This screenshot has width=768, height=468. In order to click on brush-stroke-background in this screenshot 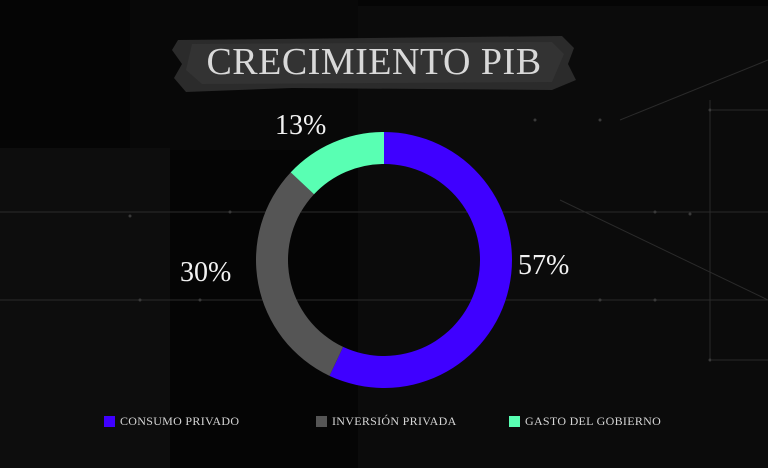, I will do `click(374, 64)`.